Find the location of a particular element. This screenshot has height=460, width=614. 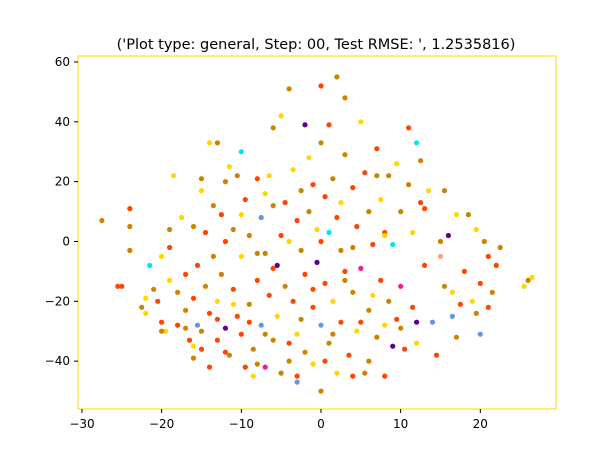

x-tick-label: −30 is located at coordinates (81, 424).